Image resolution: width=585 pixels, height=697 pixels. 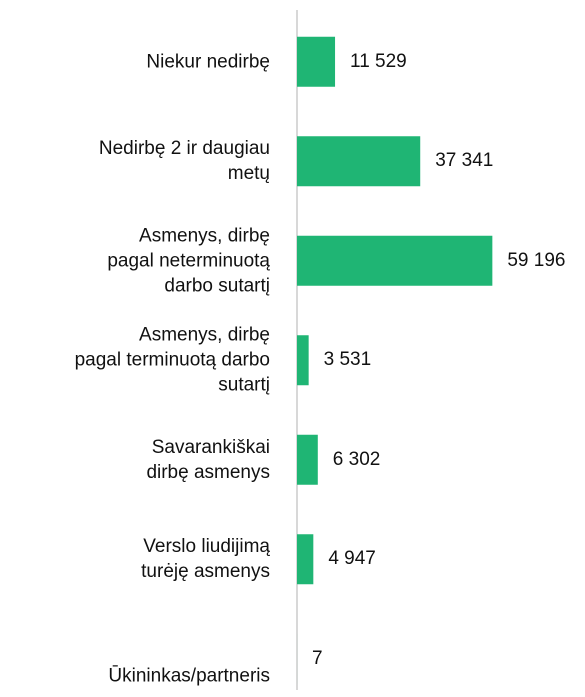 What do you see at coordinates (184, 161) in the screenshot?
I see `category-label: Nedirbę 2 ir daugiau metų` at bounding box center [184, 161].